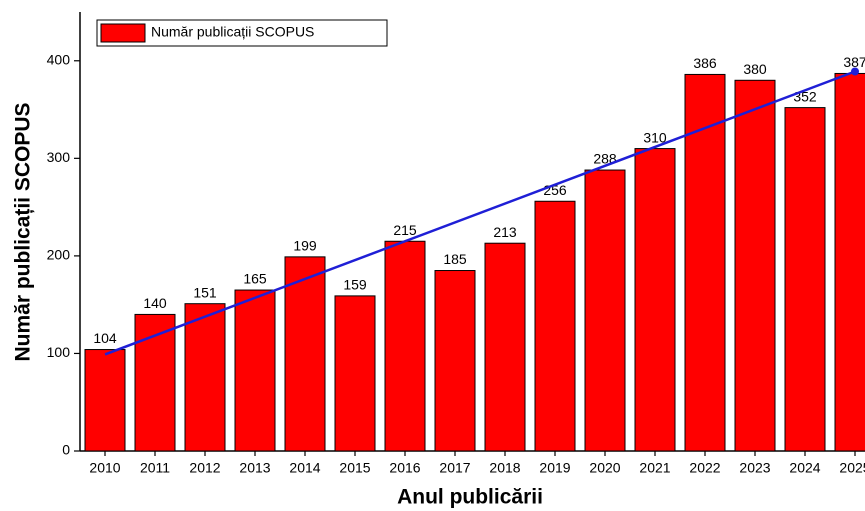 The height and width of the screenshot is (511, 865). I want to click on trend-end, so click(855, 71).